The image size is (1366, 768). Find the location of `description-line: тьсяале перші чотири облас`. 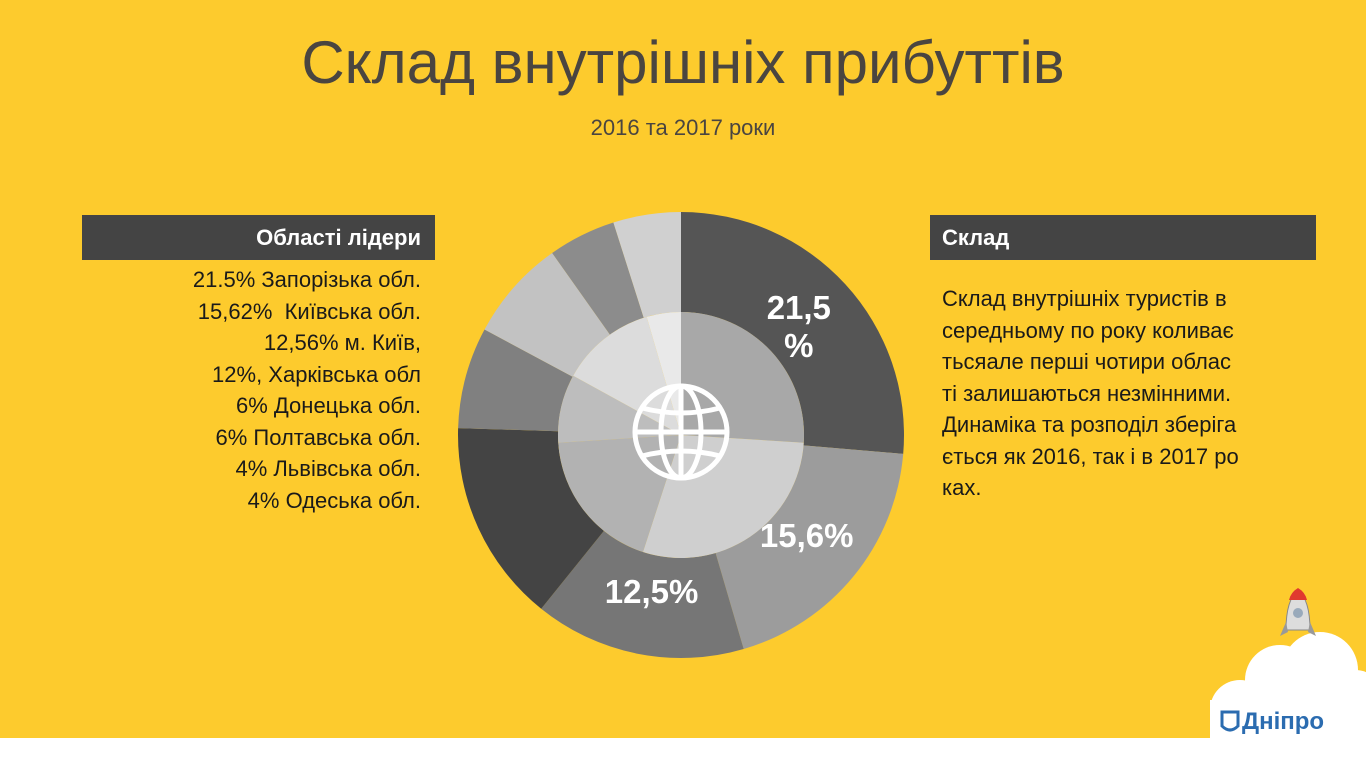

description-line: тьсяале перші чотири облас is located at coordinates (1087, 361).